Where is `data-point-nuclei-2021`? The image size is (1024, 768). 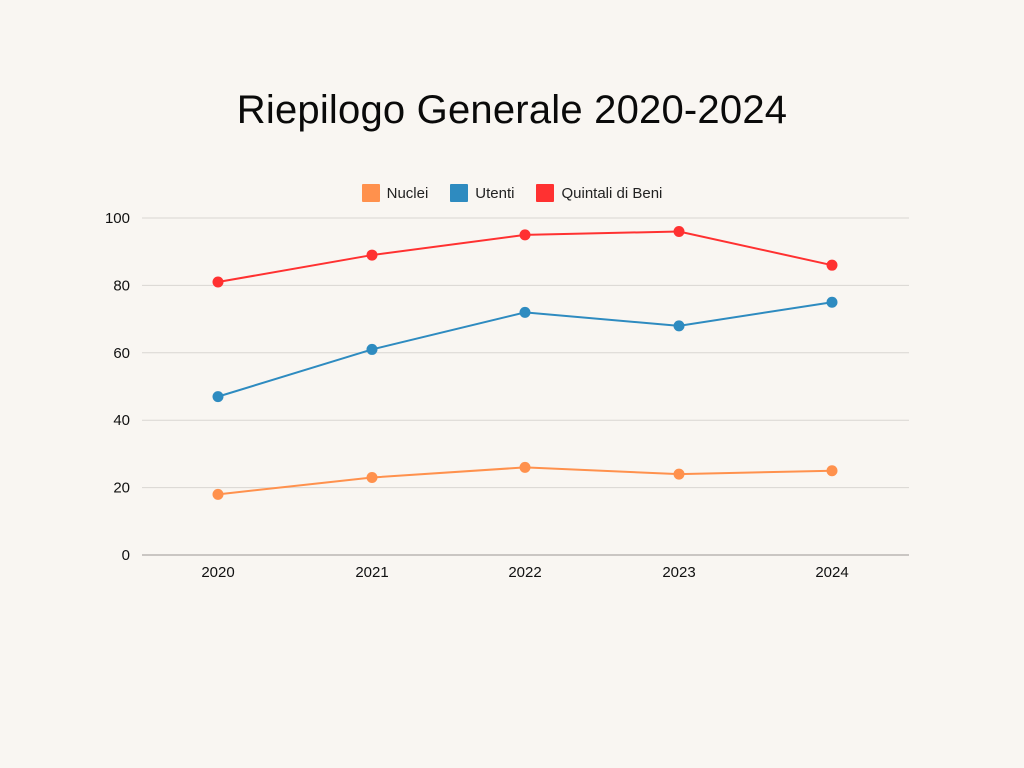 data-point-nuclei-2021 is located at coordinates (372, 477).